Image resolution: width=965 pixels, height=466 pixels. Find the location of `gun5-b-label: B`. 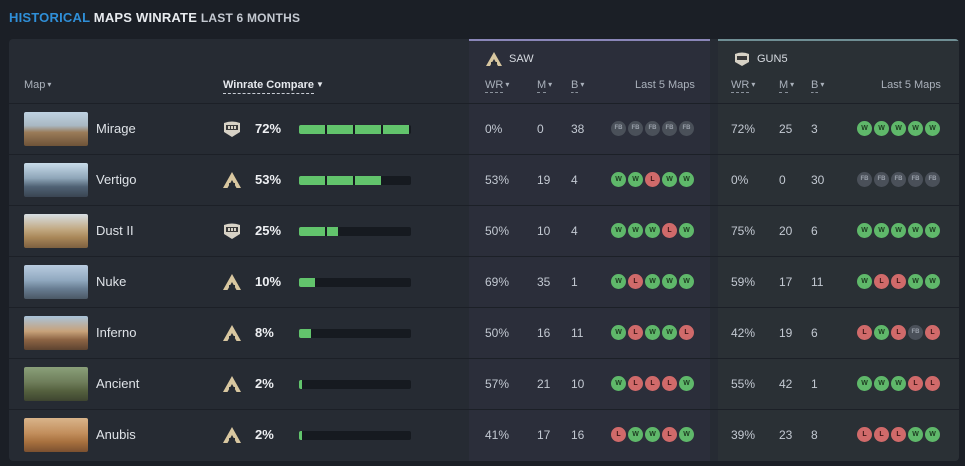

gun5-b-label: B is located at coordinates (815, 86).